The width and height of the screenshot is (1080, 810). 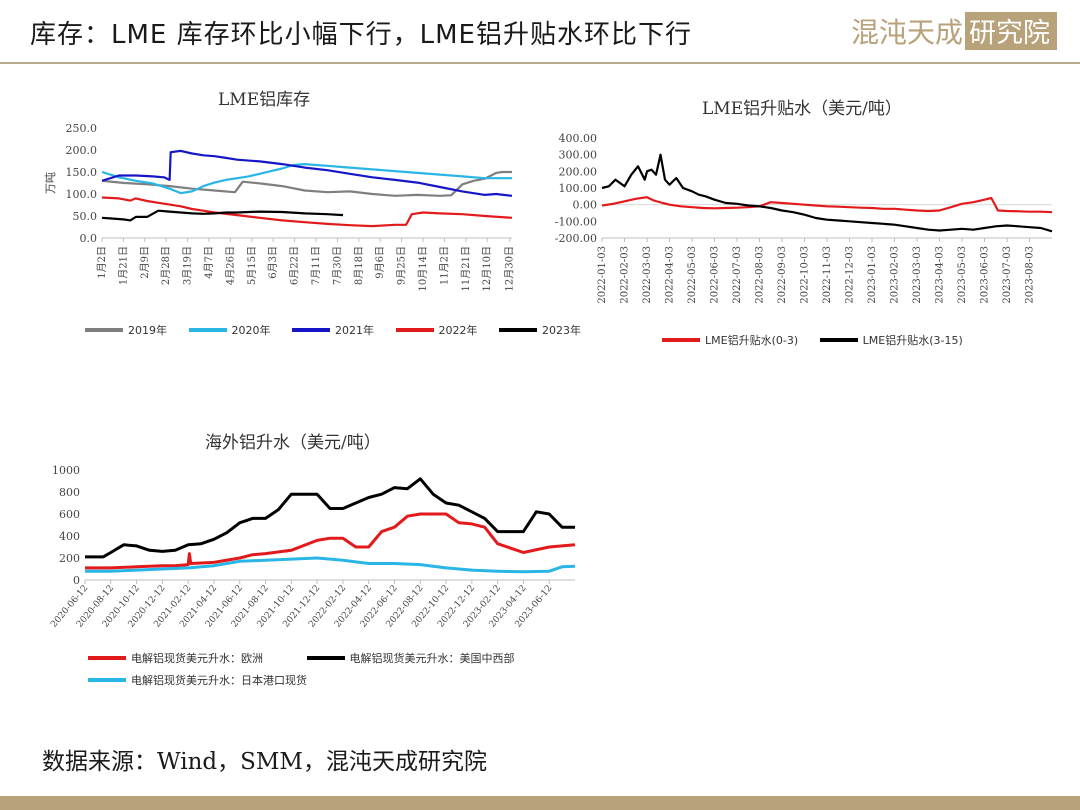 I want to click on y-tick-label: 0.00, so click(x=585, y=205).